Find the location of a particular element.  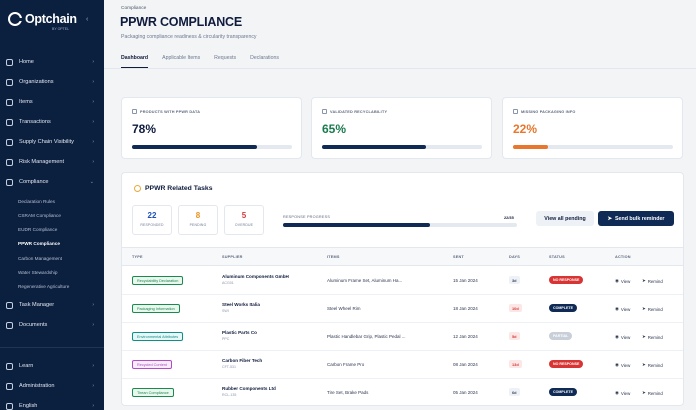

globe-icon is located at coordinates (9, 406).